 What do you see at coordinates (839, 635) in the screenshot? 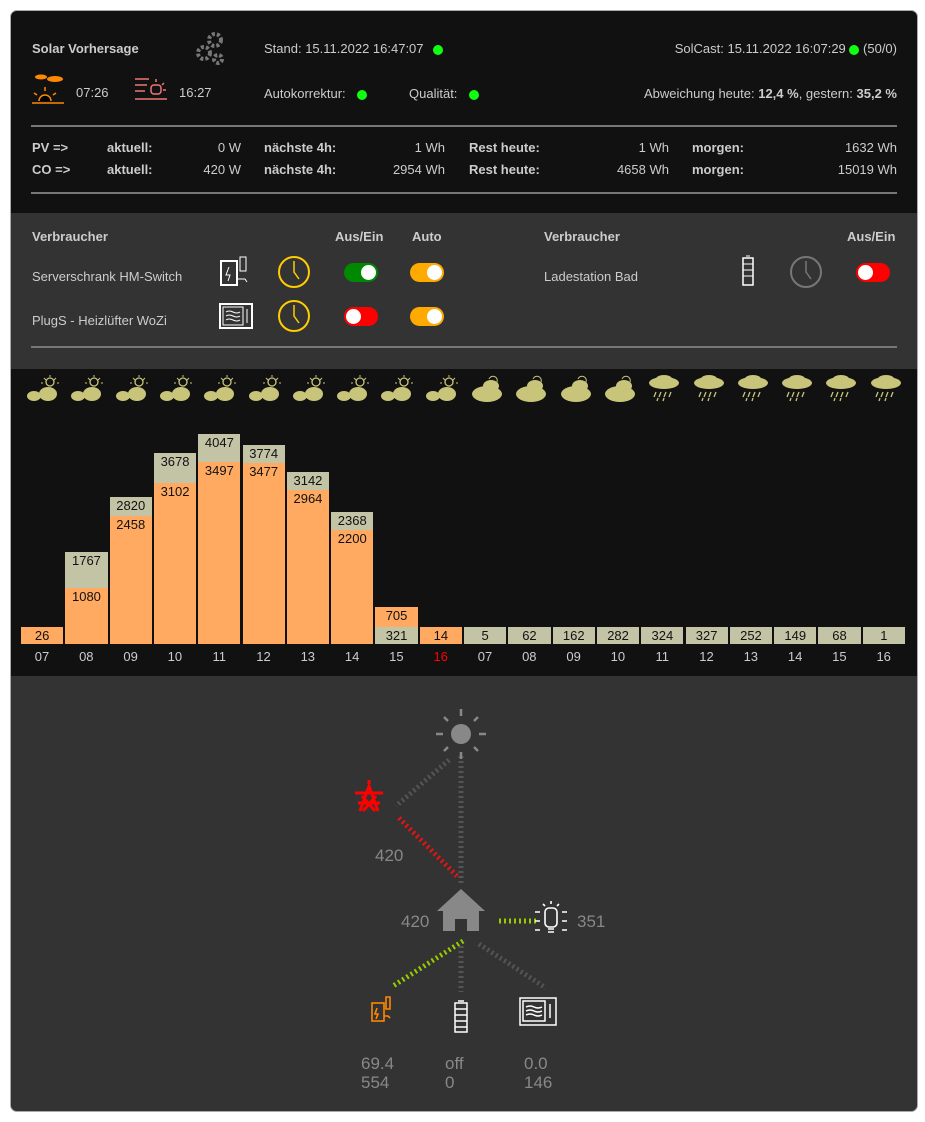
I see `bar-label-forecast: 68` at bounding box center [839, 635].